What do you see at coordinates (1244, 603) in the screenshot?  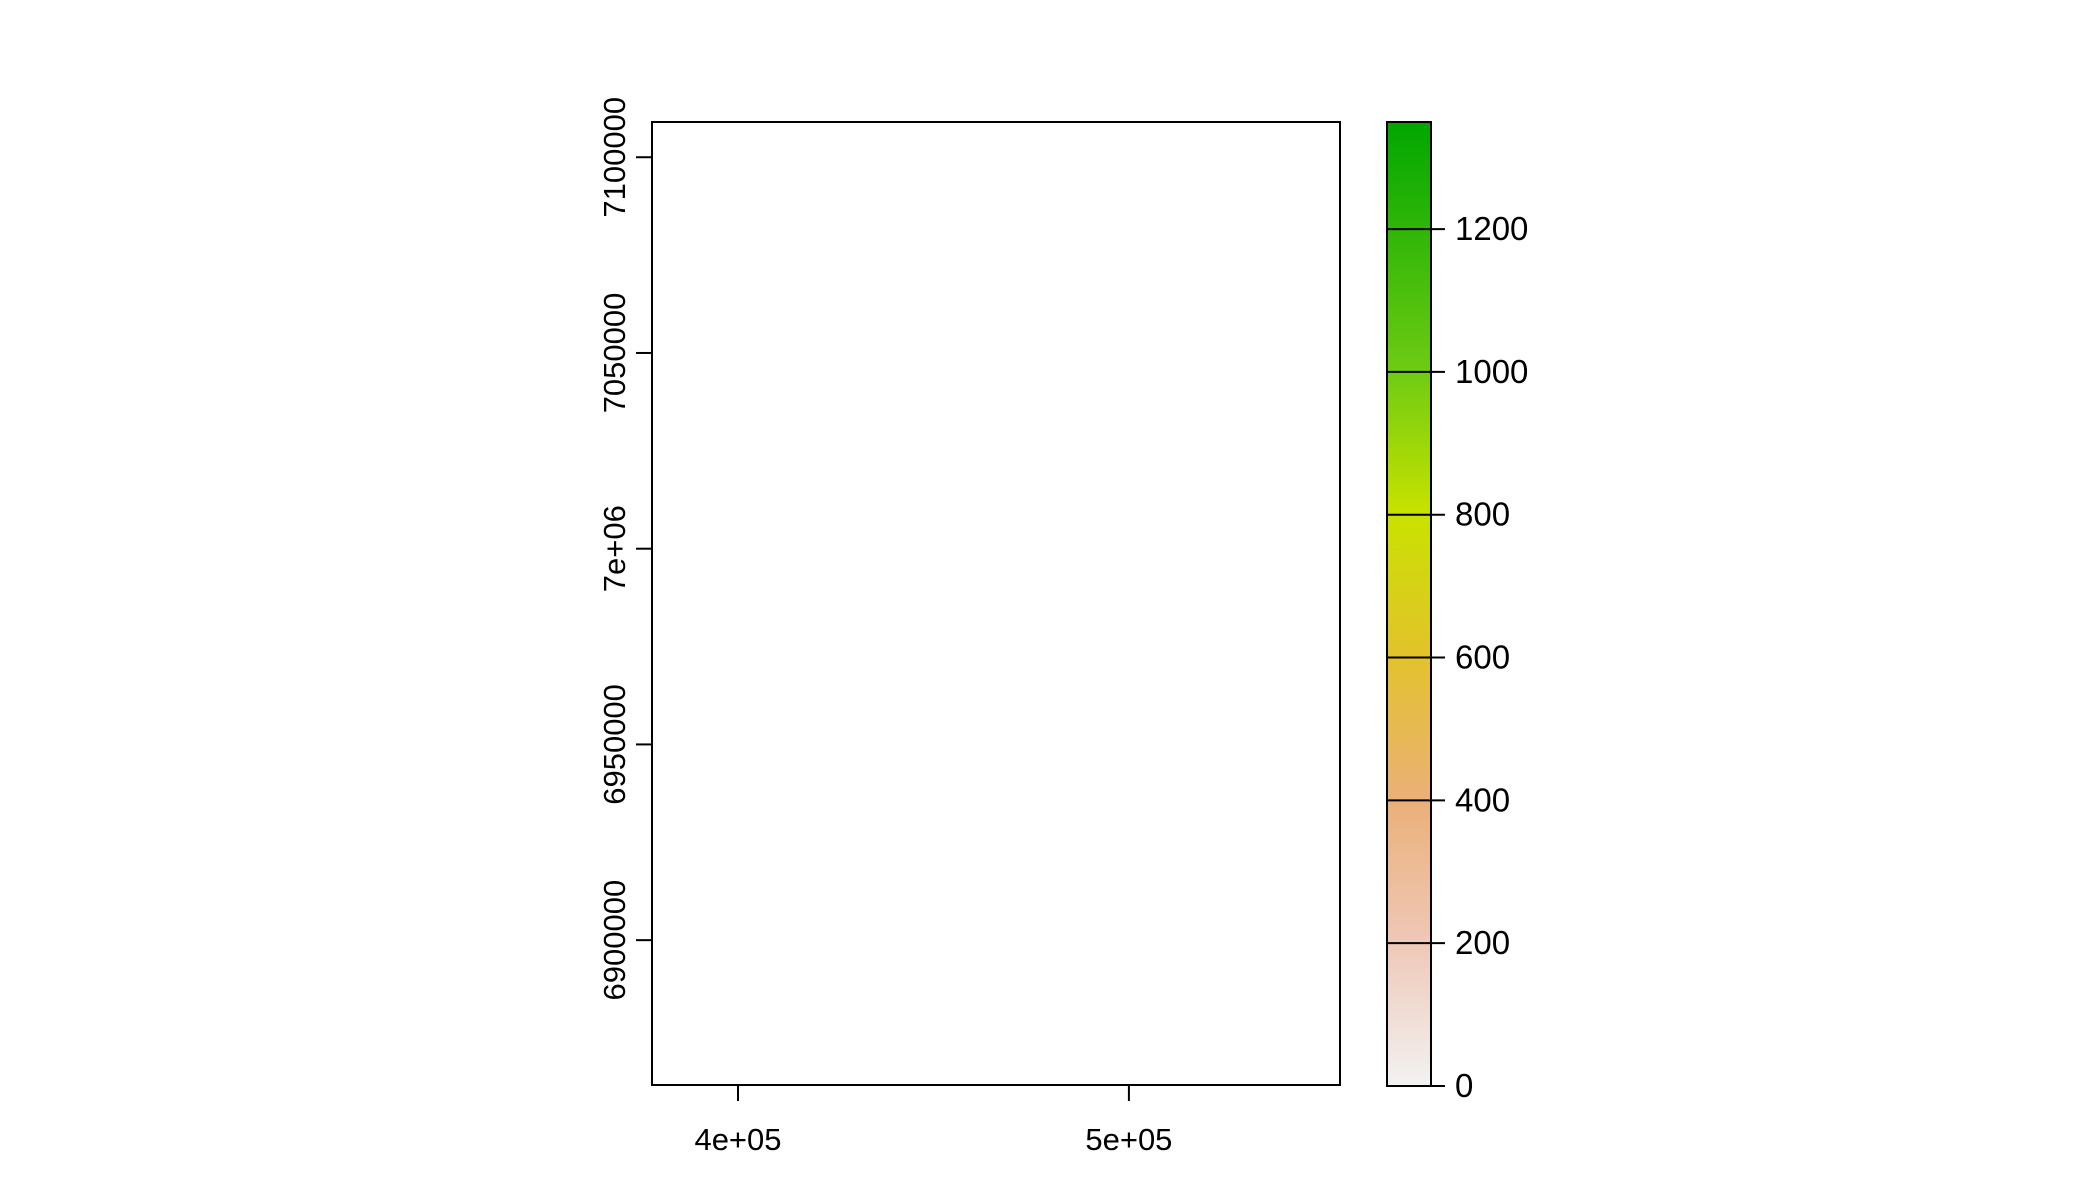 I see `raster-coastal-lowland` at bounding box center [1244, 603].